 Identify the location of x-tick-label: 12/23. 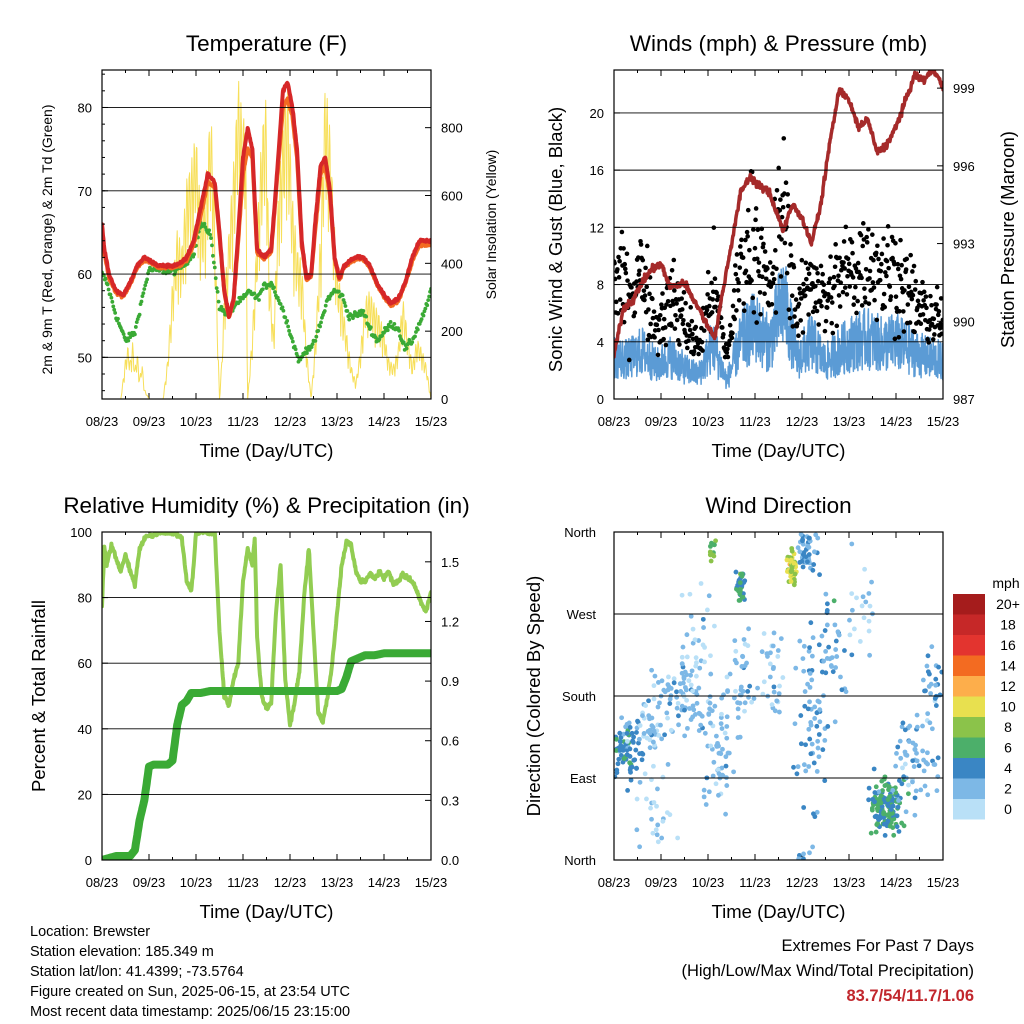
(290, 421).